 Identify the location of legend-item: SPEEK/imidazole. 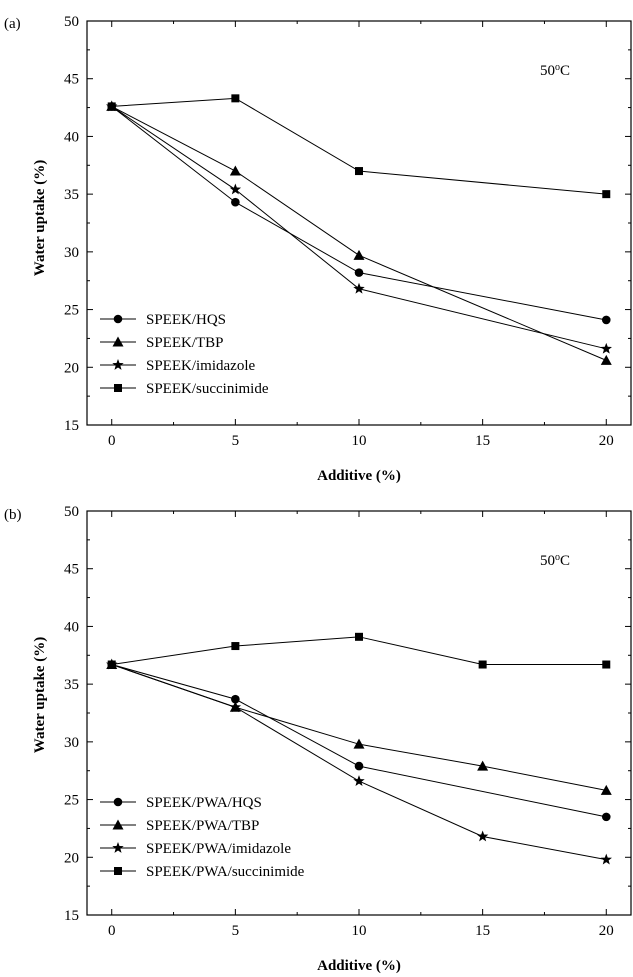
(177, 366).